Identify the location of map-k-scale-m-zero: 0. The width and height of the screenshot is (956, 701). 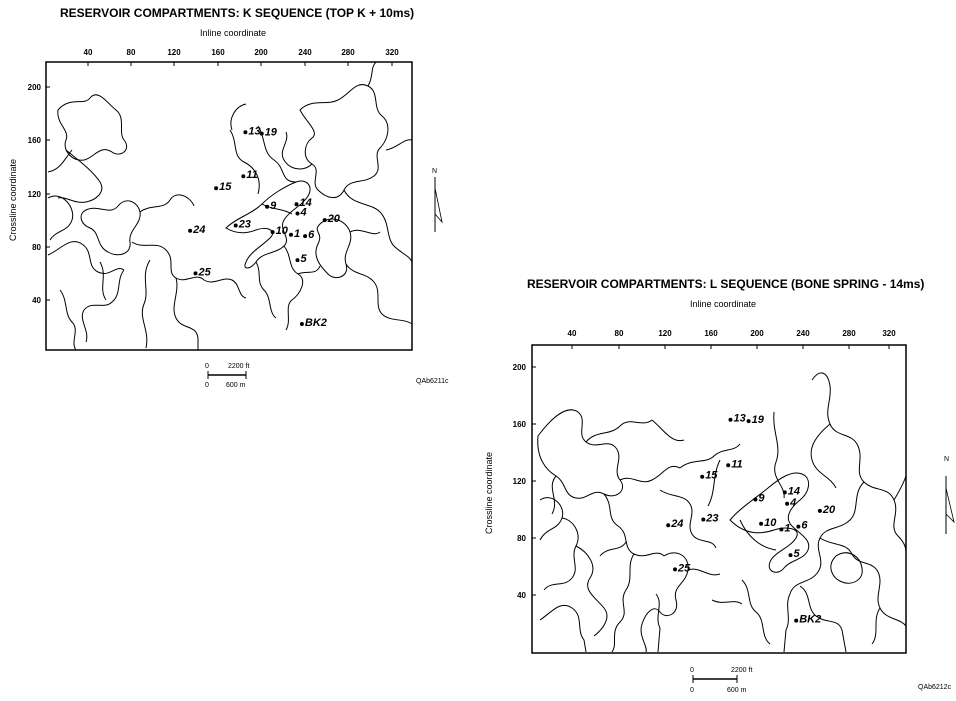
(207, 385).